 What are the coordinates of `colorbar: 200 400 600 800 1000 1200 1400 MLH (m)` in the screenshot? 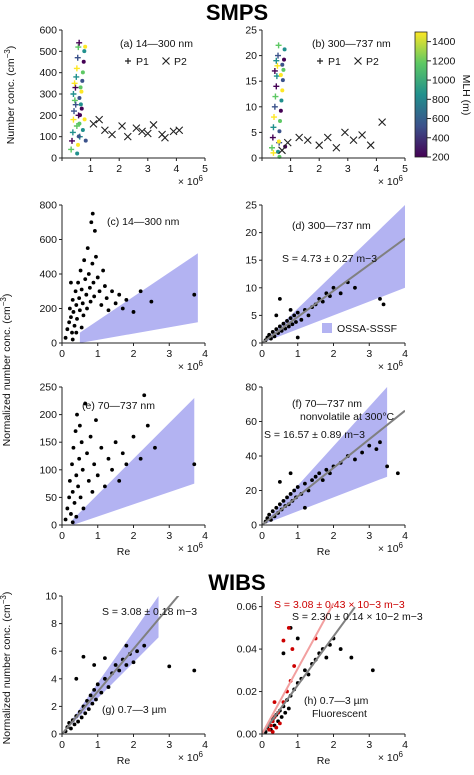 It's located at (443, 97).